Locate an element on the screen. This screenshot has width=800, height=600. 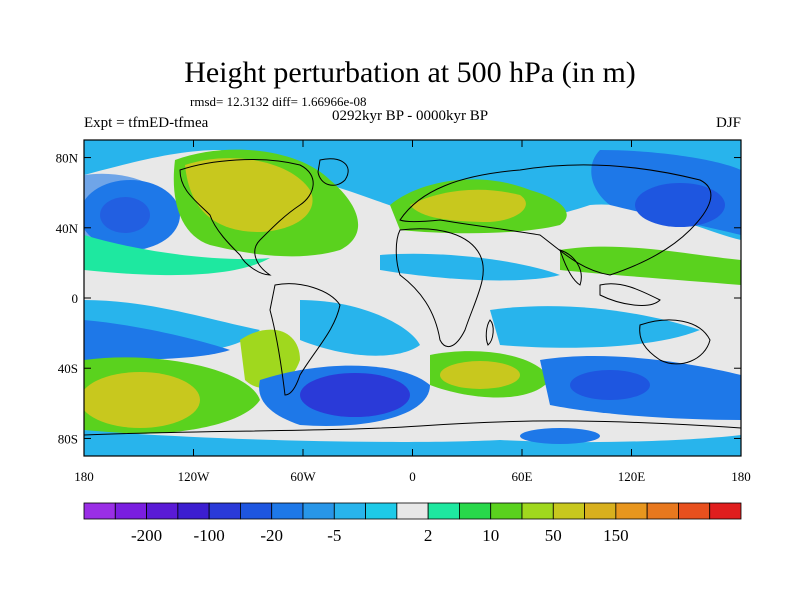
colorbar-label: 50 is located at coordinates (553, 535).